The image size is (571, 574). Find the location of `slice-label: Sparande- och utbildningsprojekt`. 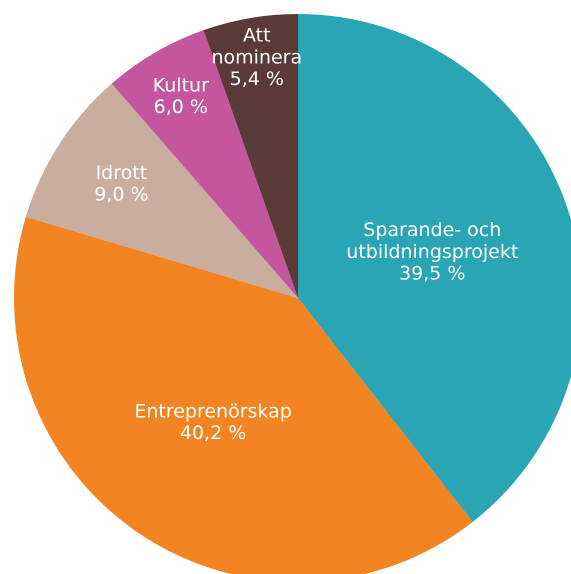

slice-label: Sparande- och utbildningsprojekt is located at coordinates (432, 240).